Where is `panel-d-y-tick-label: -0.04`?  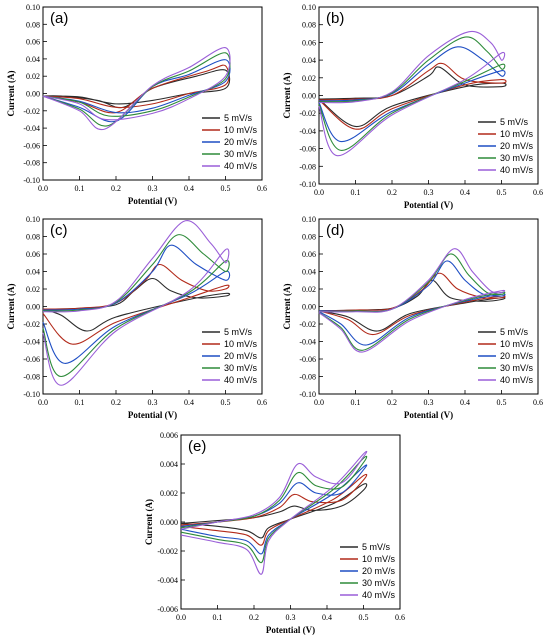 panel-d-y-tick-label: -0.04 is located at coordinates (307, 342).